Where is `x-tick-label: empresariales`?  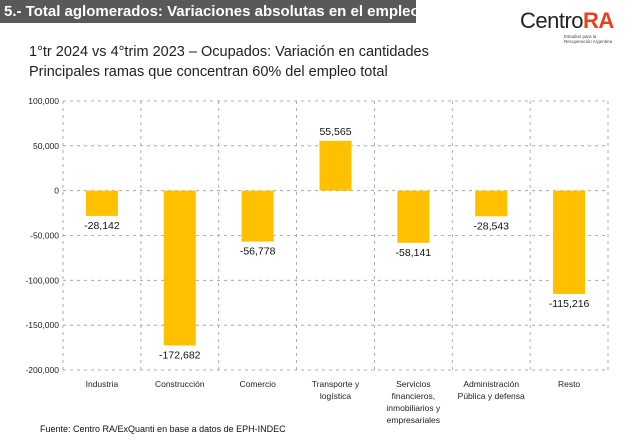 x-tick-label: empresariales is located at coordinates (413, 420).